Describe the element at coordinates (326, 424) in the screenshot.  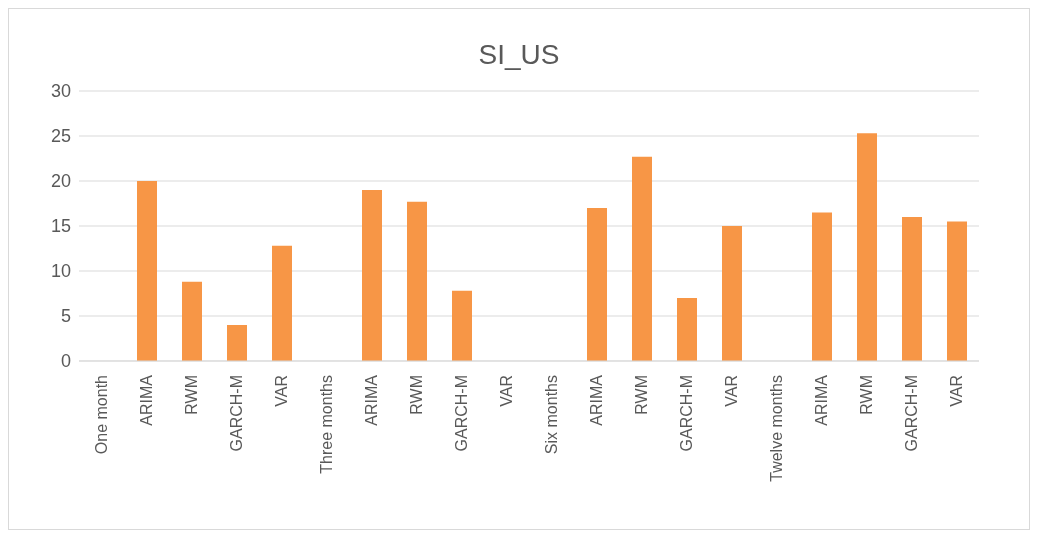
I see `x-tick-label: Three months` at that location.